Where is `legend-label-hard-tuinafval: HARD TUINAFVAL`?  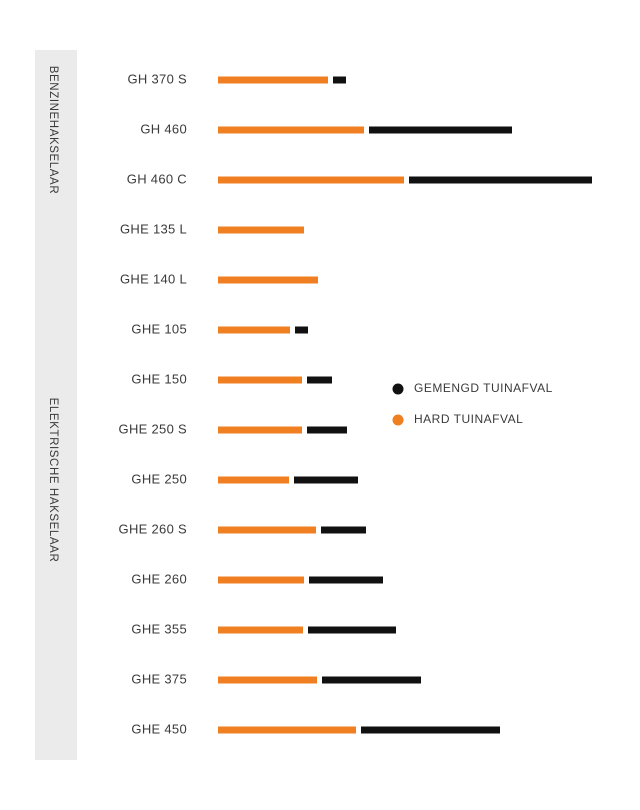
legend-label-hard-tuinafval: HARD TUINAFVAL is located at coordinates (468, 419).